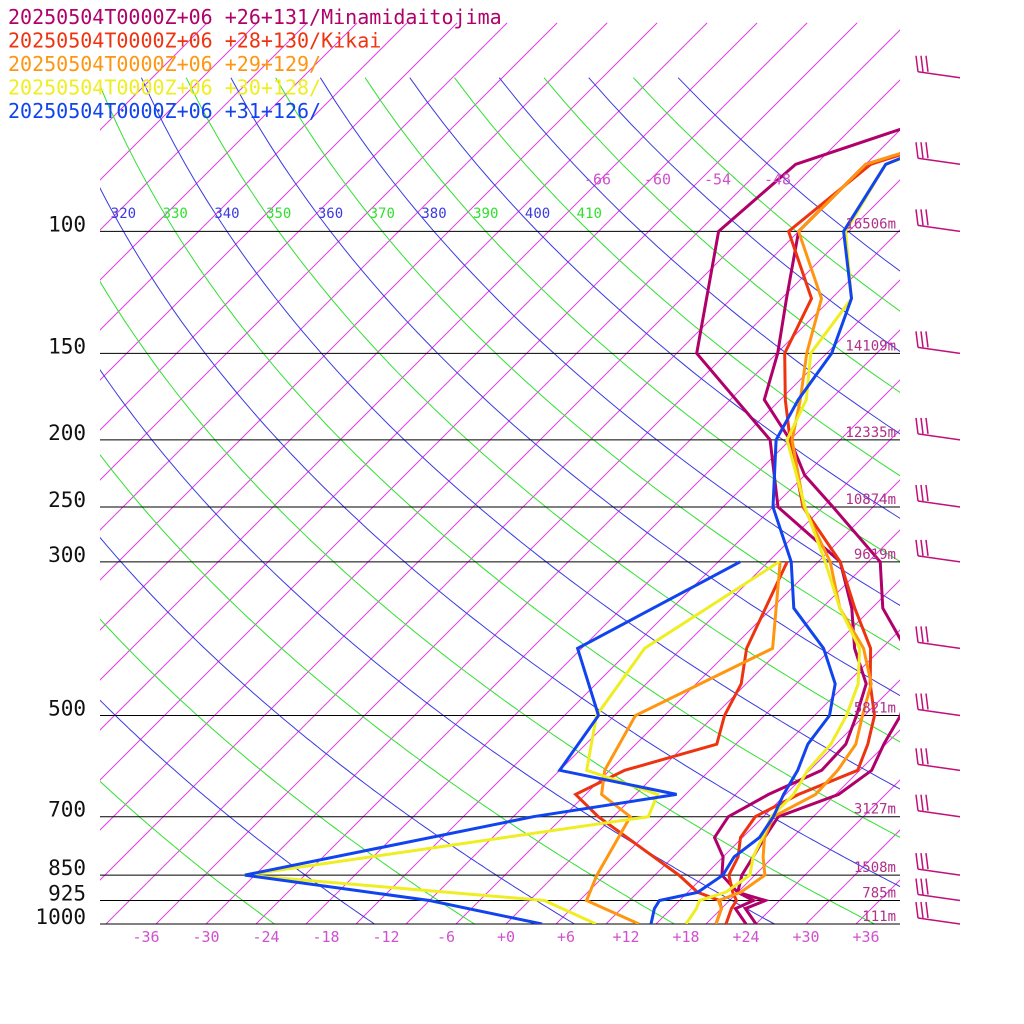 The width and height of the screenshot is (1024, 1024). I want to click on height-label: 111m, so click(879, 917).